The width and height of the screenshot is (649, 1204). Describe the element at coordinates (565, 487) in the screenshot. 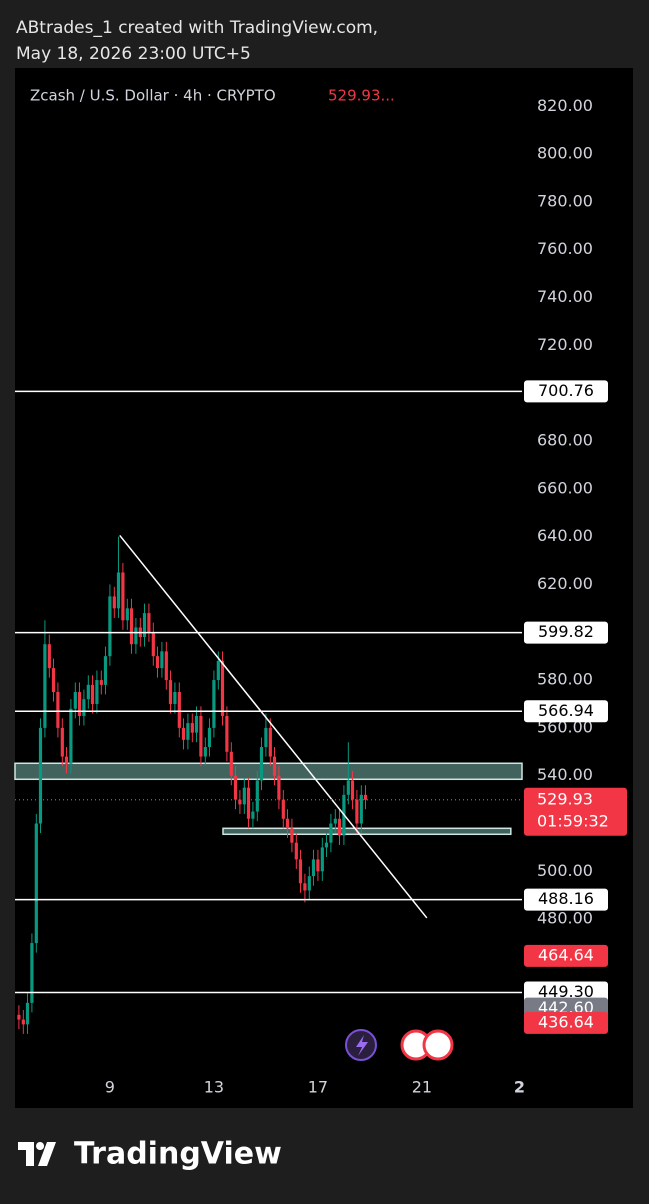

I see `y-tick-label: 660.00` at that location.